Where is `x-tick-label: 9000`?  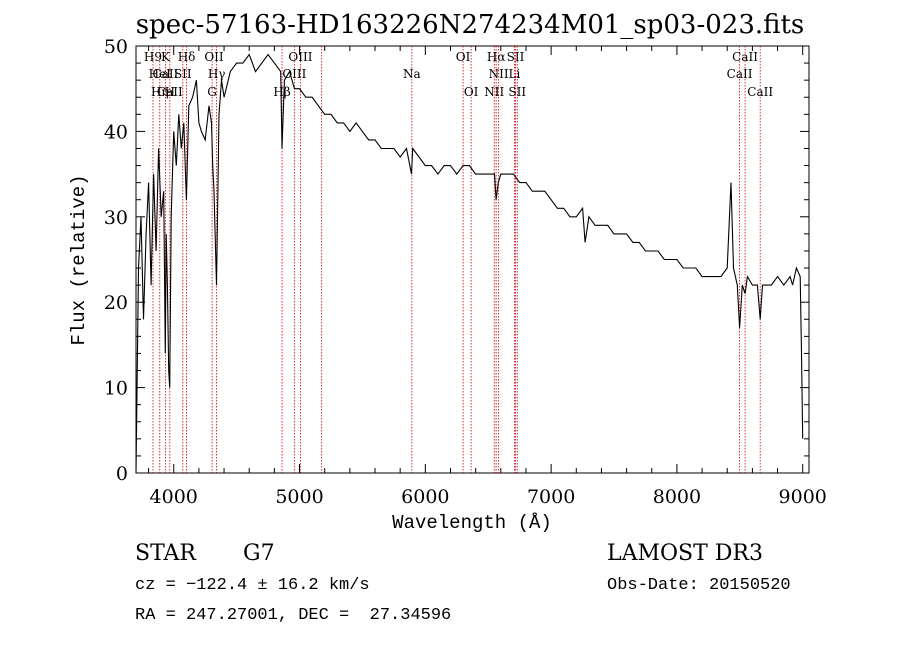 x-tick-label: 9000 is located at coordinates (803, 497).